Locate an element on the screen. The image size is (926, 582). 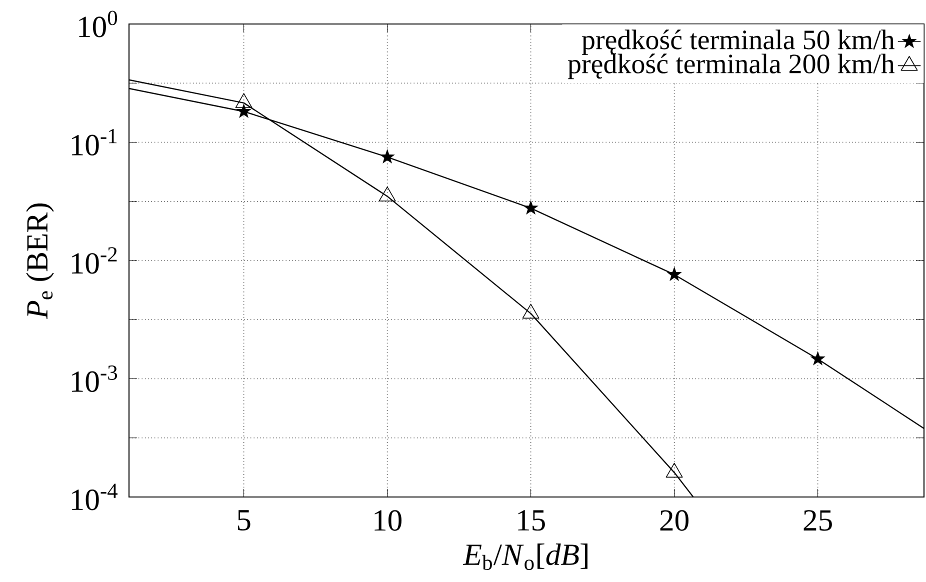
y-tick-label: 10$^{-1}$ is located at coordinates (94, 142).